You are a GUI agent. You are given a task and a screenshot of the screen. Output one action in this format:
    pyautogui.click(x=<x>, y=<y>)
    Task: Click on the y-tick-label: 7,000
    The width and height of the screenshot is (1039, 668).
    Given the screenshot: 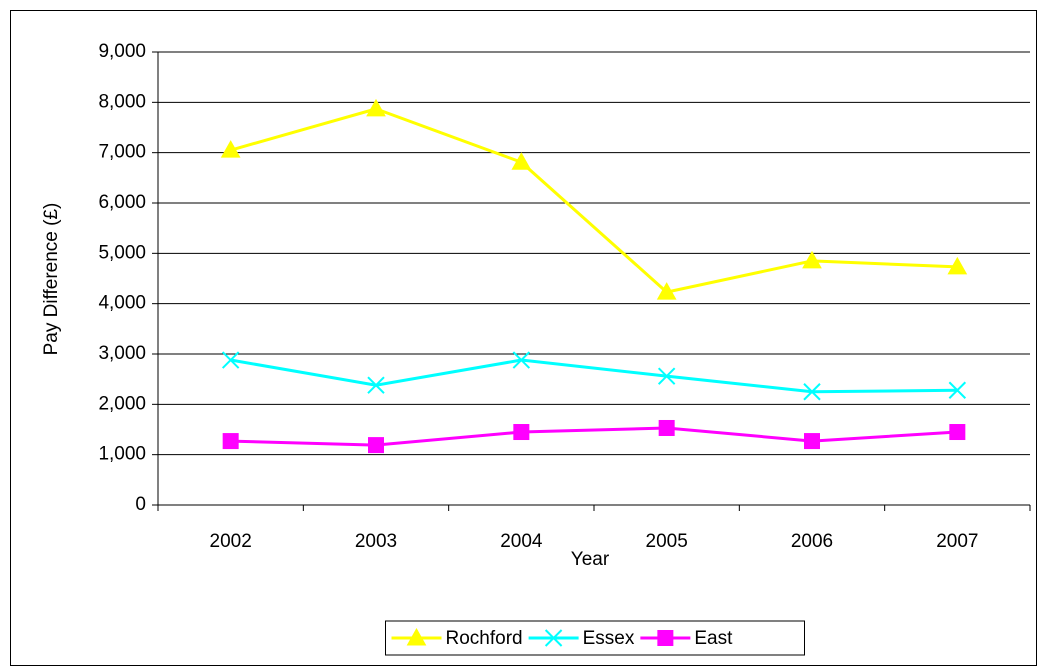 What is the action you would take?
    pyautogui.click(x=122, y=152)
    